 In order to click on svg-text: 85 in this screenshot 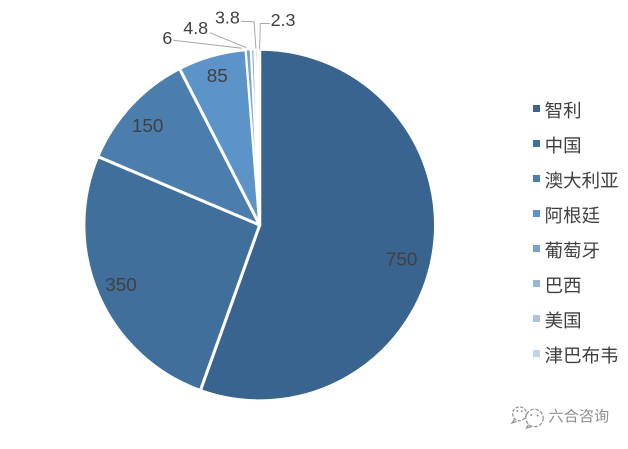, I will do `click(217, 76)`.